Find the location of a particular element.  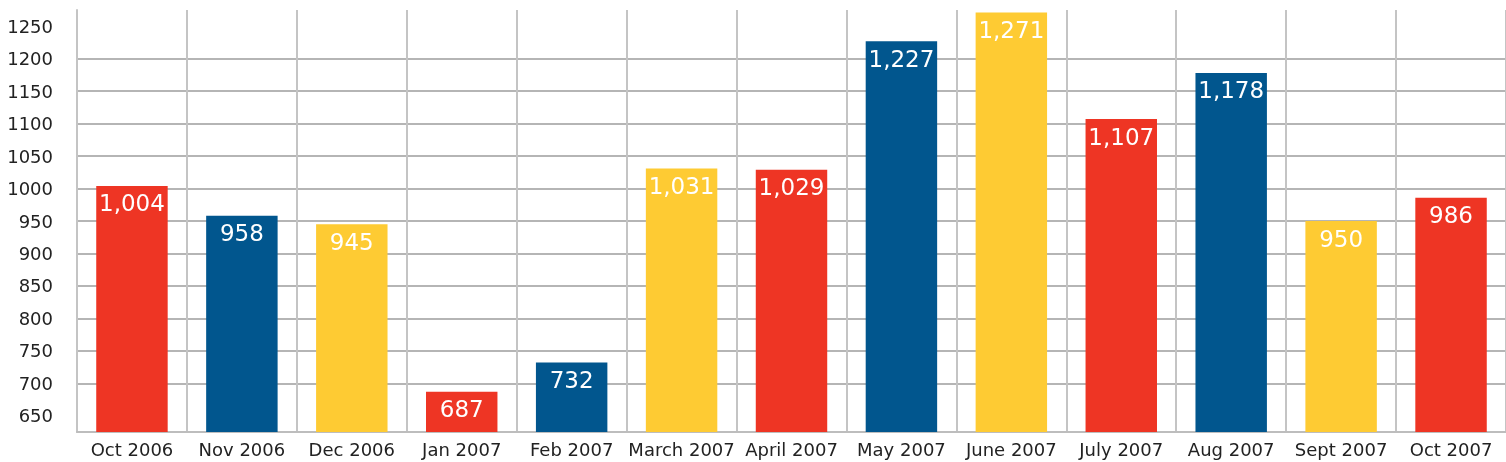

x-tick-label: April 2007 is located at coordinates (791, 449).